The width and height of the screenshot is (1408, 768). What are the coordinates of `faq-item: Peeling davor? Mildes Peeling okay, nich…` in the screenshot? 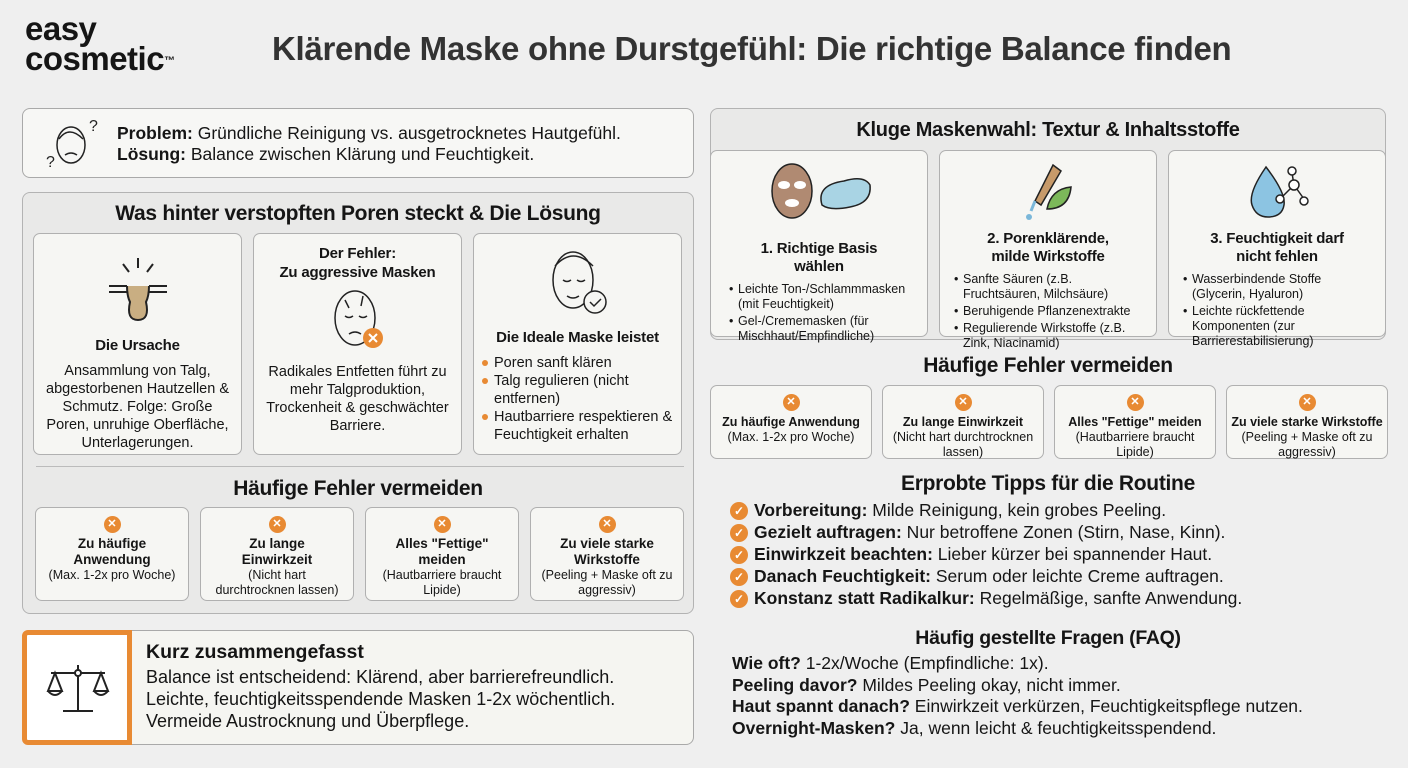 It's located at (926, 685).